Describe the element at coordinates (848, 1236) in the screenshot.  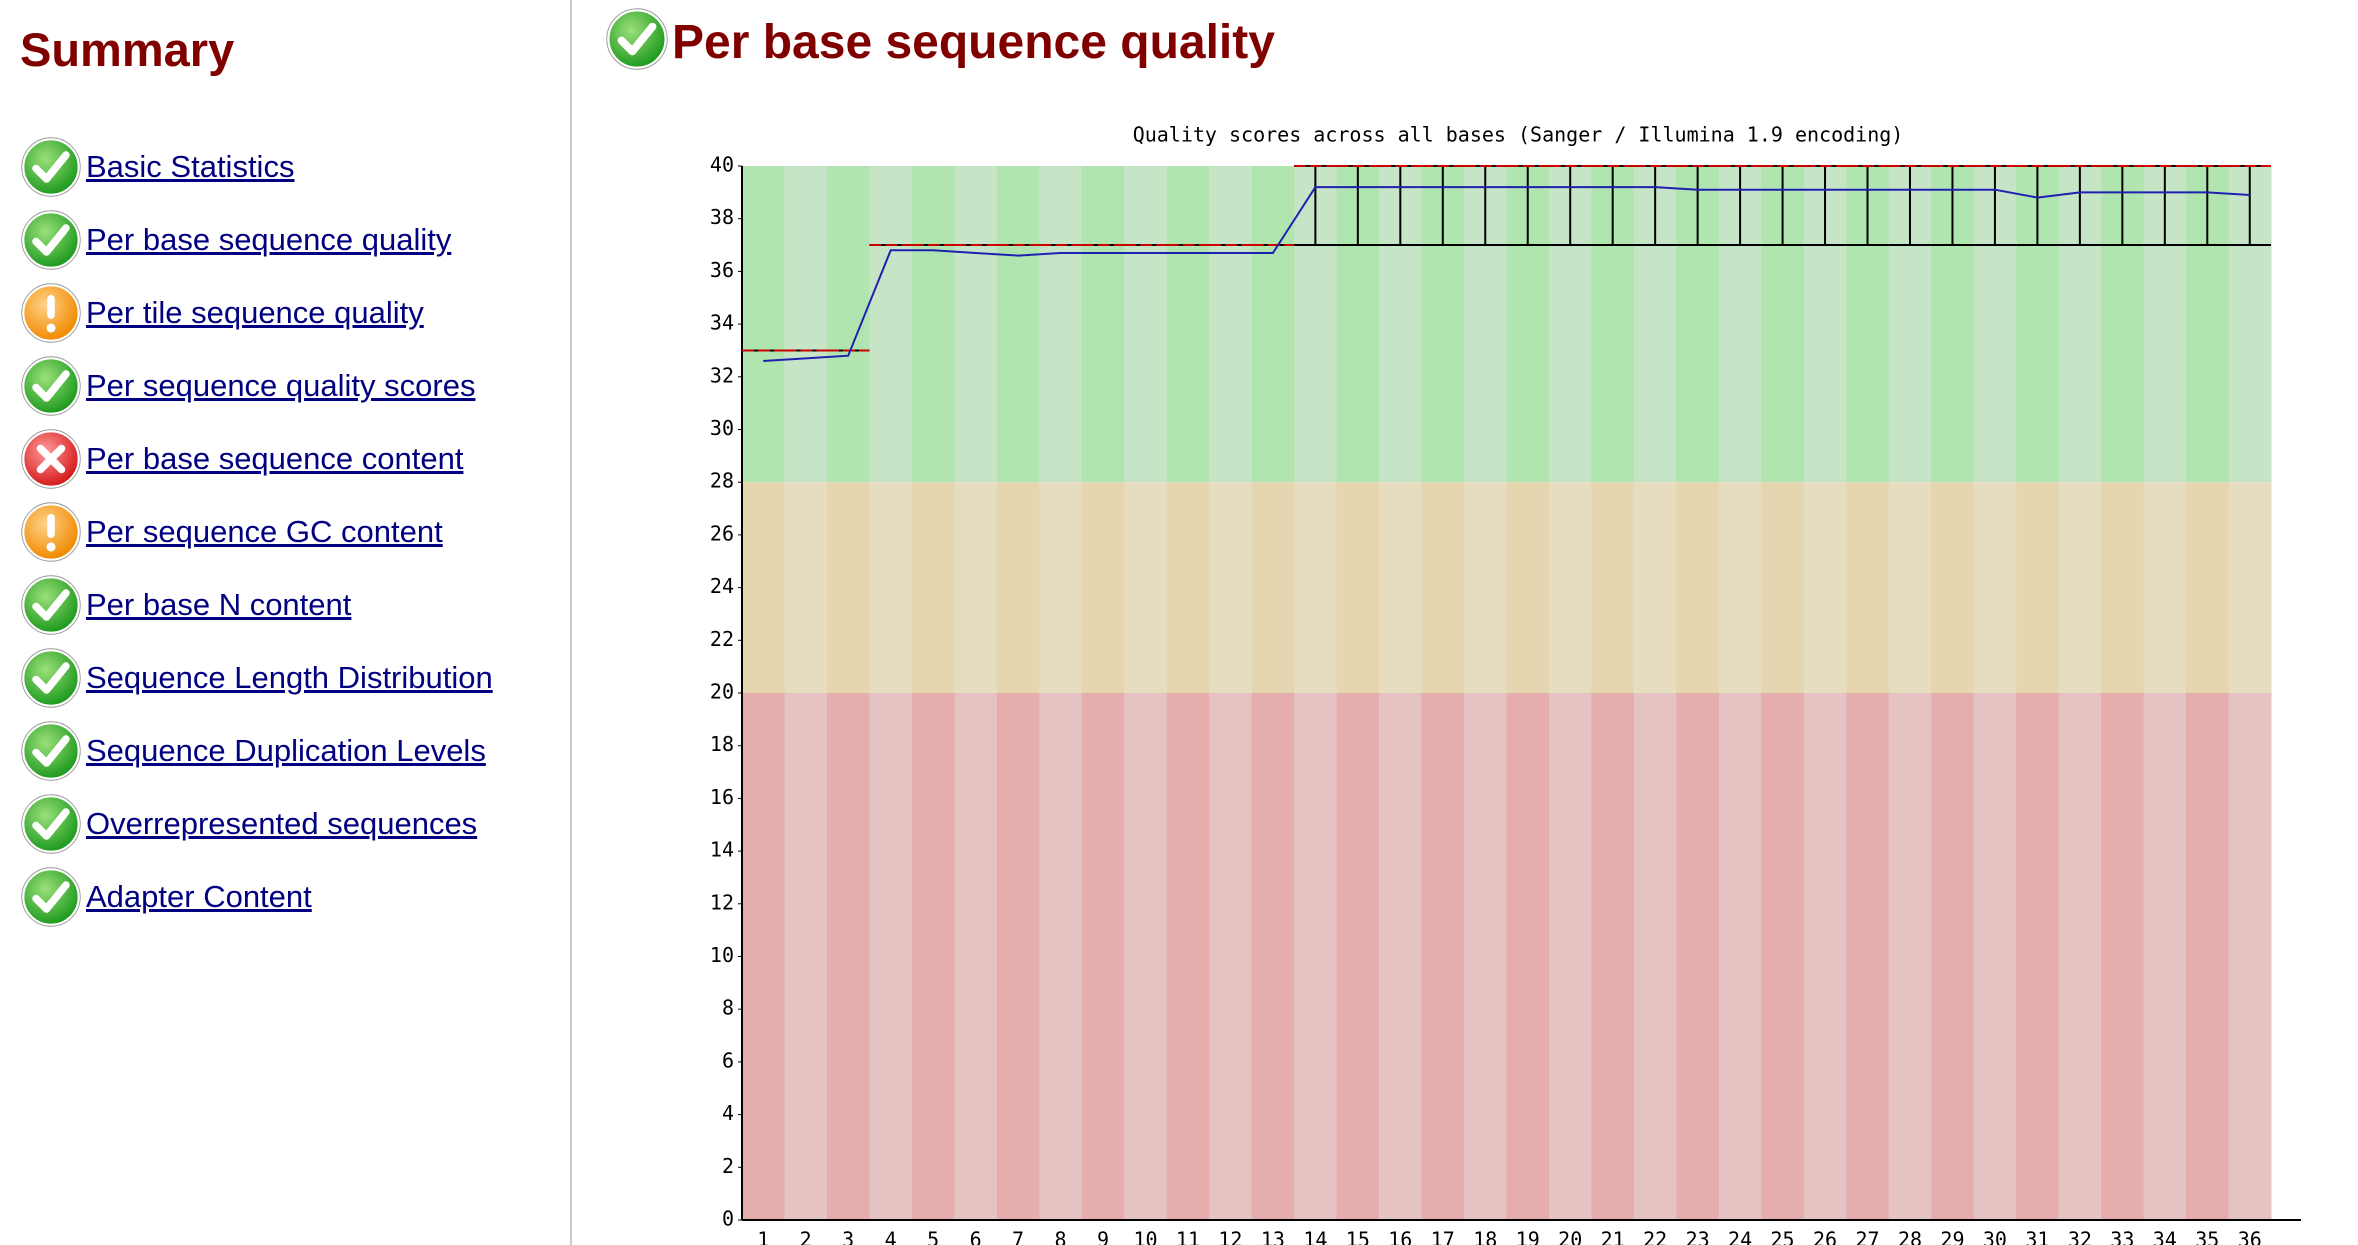
I see `x-tick-label: 3` at that location.